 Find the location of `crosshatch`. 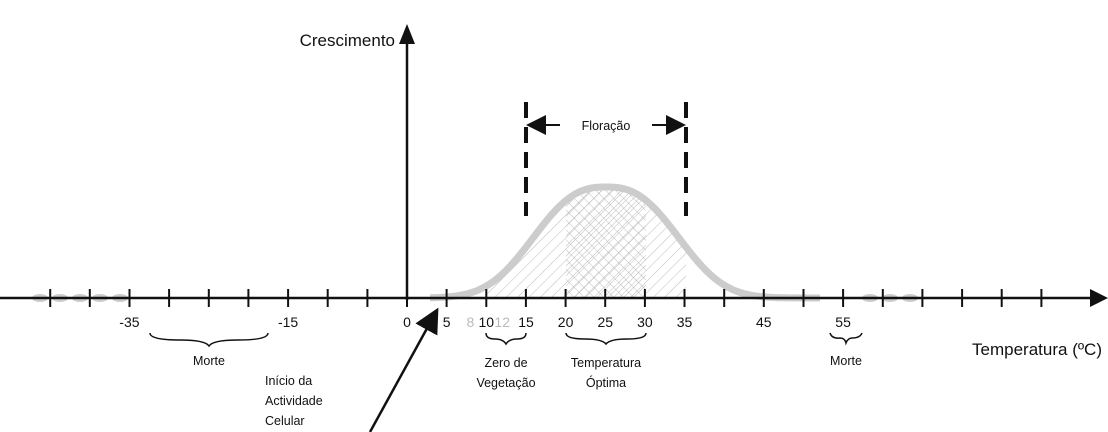

crosshatch is located at coordinates (606, 242).